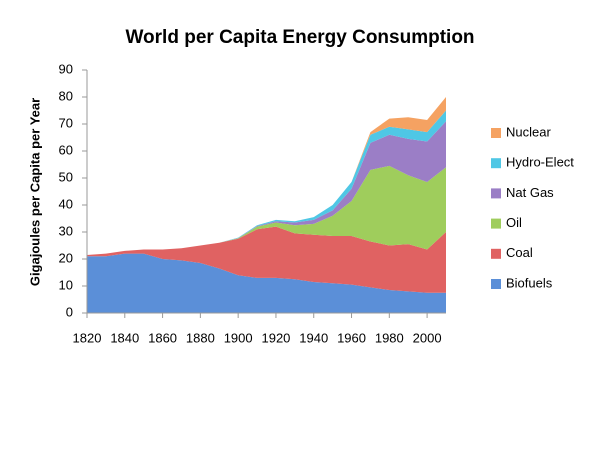 The height and width of the screenshot is (455, 600). Describe the element at coordinates (66, 284) in the screenshot. I see `y-tick-label: 10` at that location.